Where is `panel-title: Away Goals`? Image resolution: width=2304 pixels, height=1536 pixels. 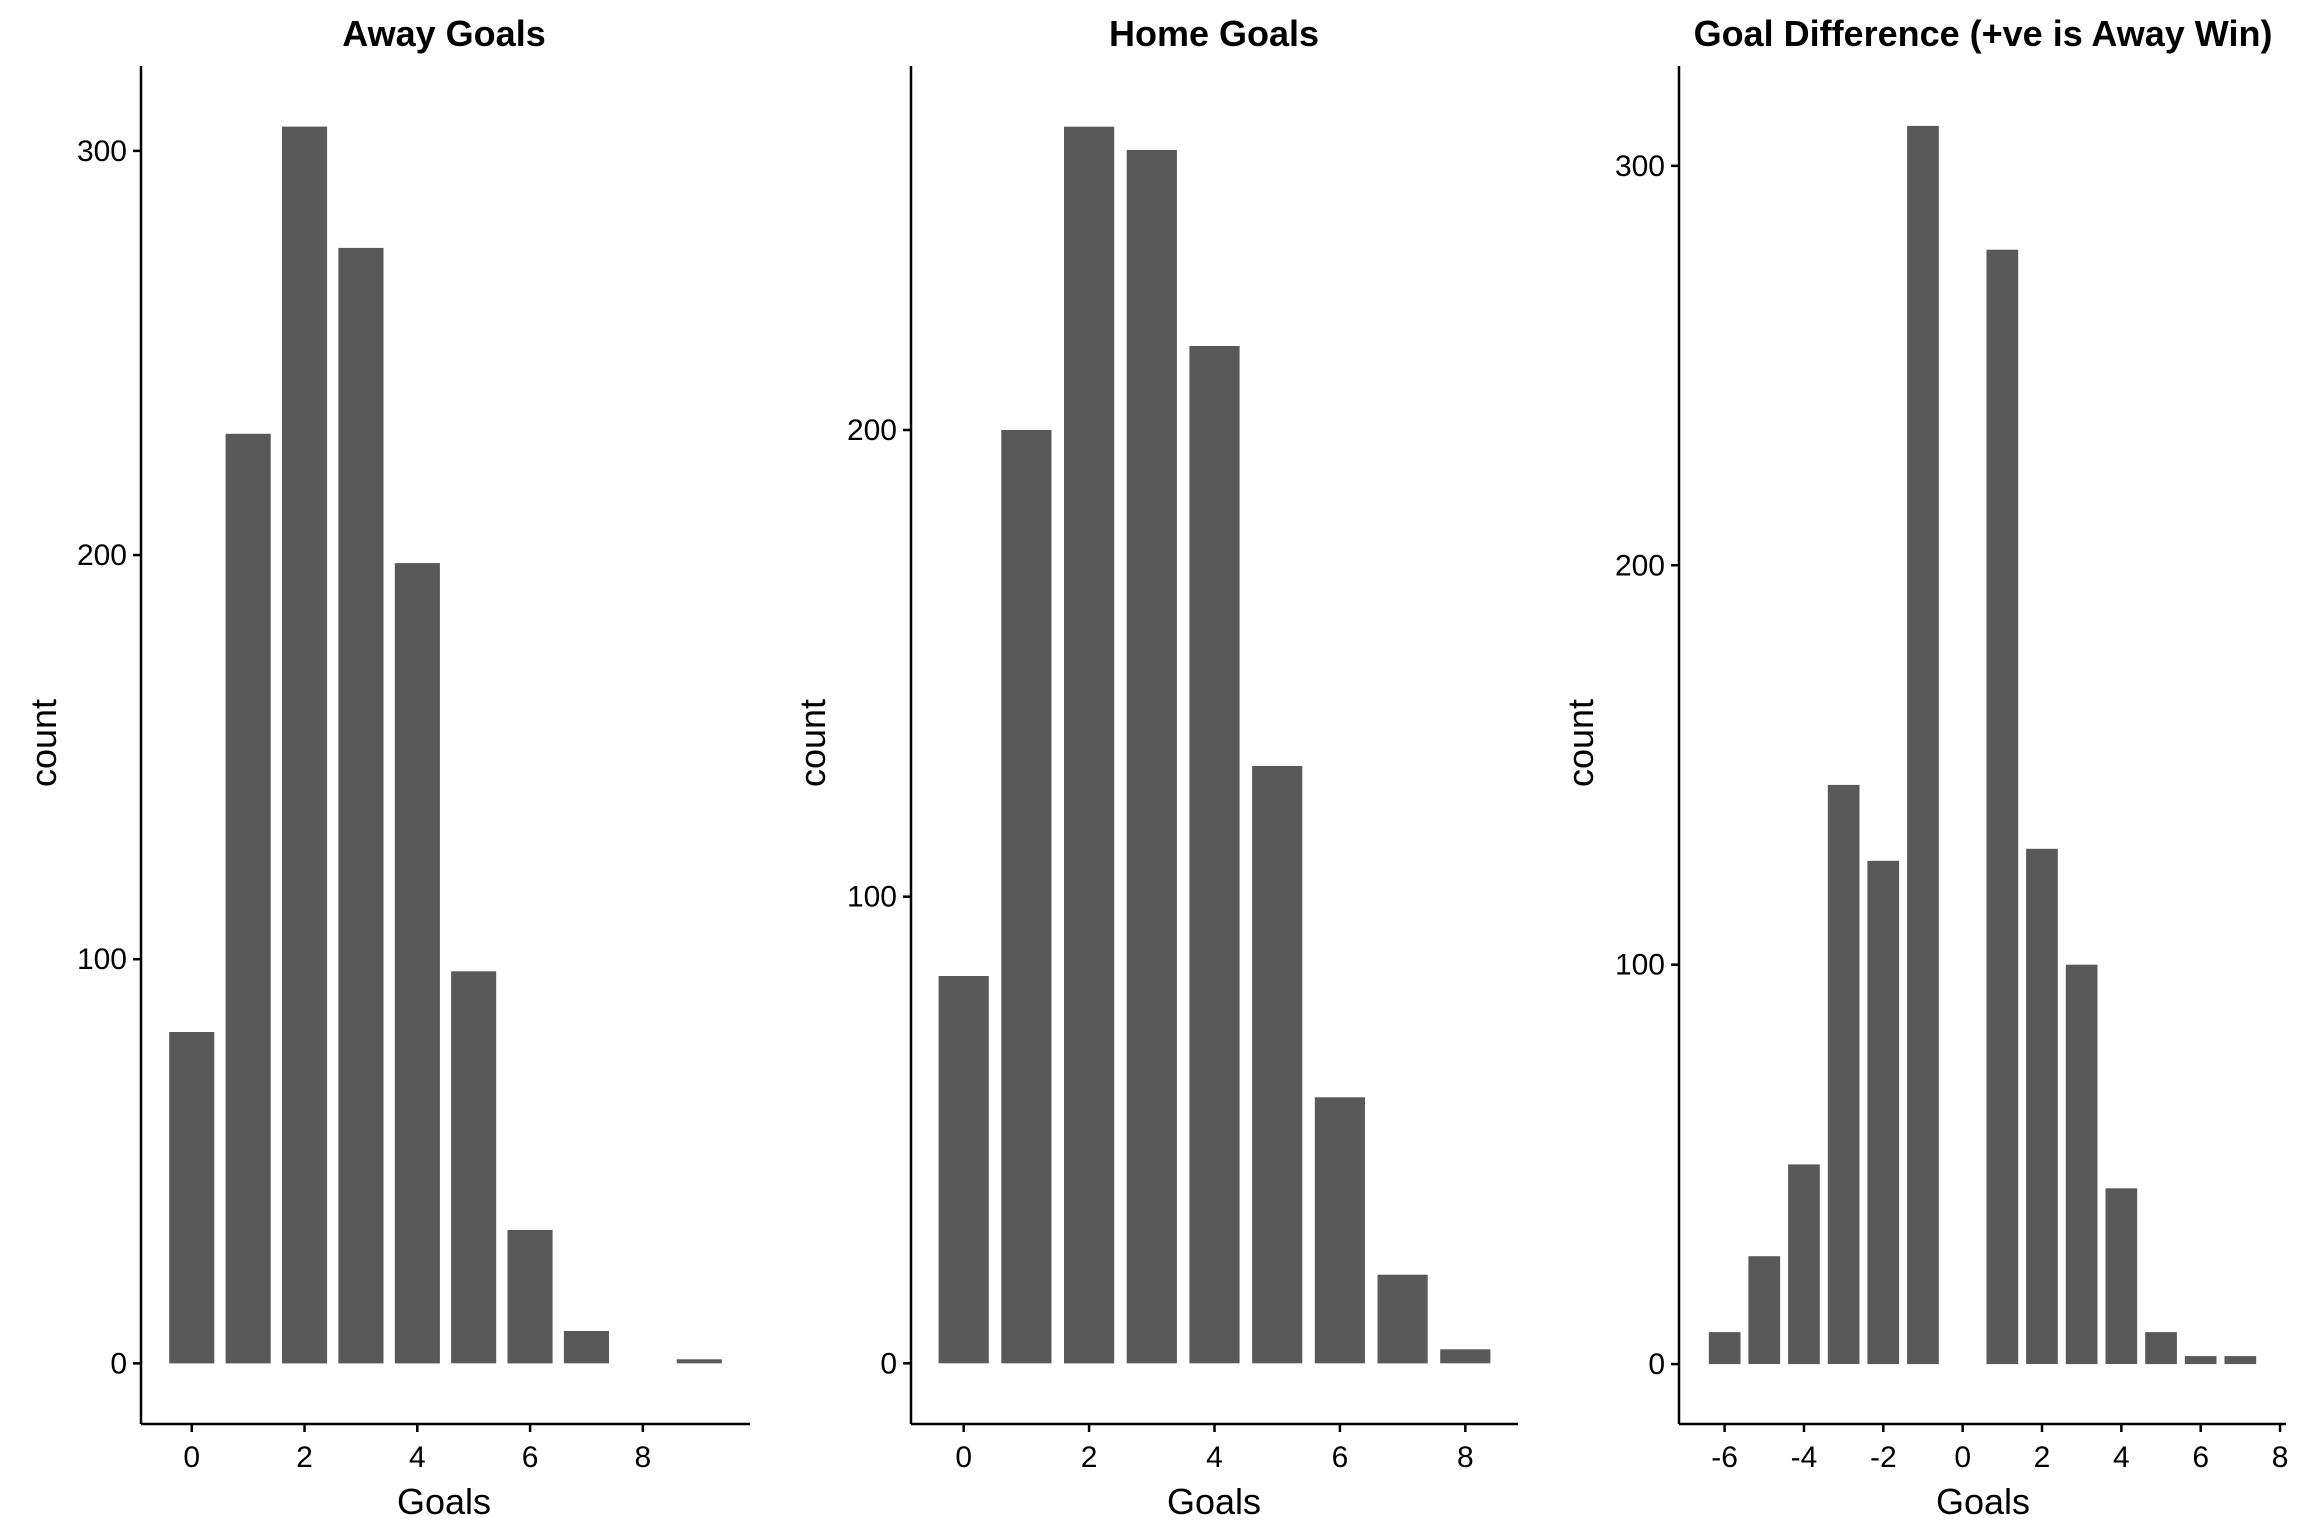 panel-title: Away Goals is located at coordinates (443, 33).